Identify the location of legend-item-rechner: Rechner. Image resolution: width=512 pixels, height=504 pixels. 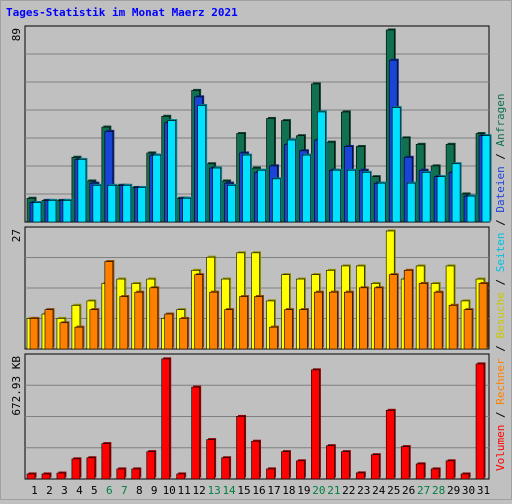
(500, 381).